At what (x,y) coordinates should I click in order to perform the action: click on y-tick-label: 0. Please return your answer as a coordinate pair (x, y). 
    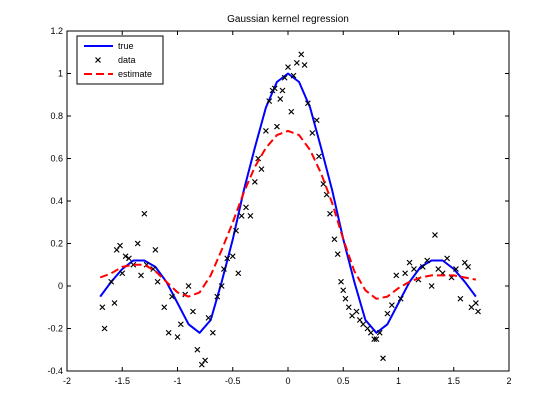
    Looking at the image, I should click on (60, 286).